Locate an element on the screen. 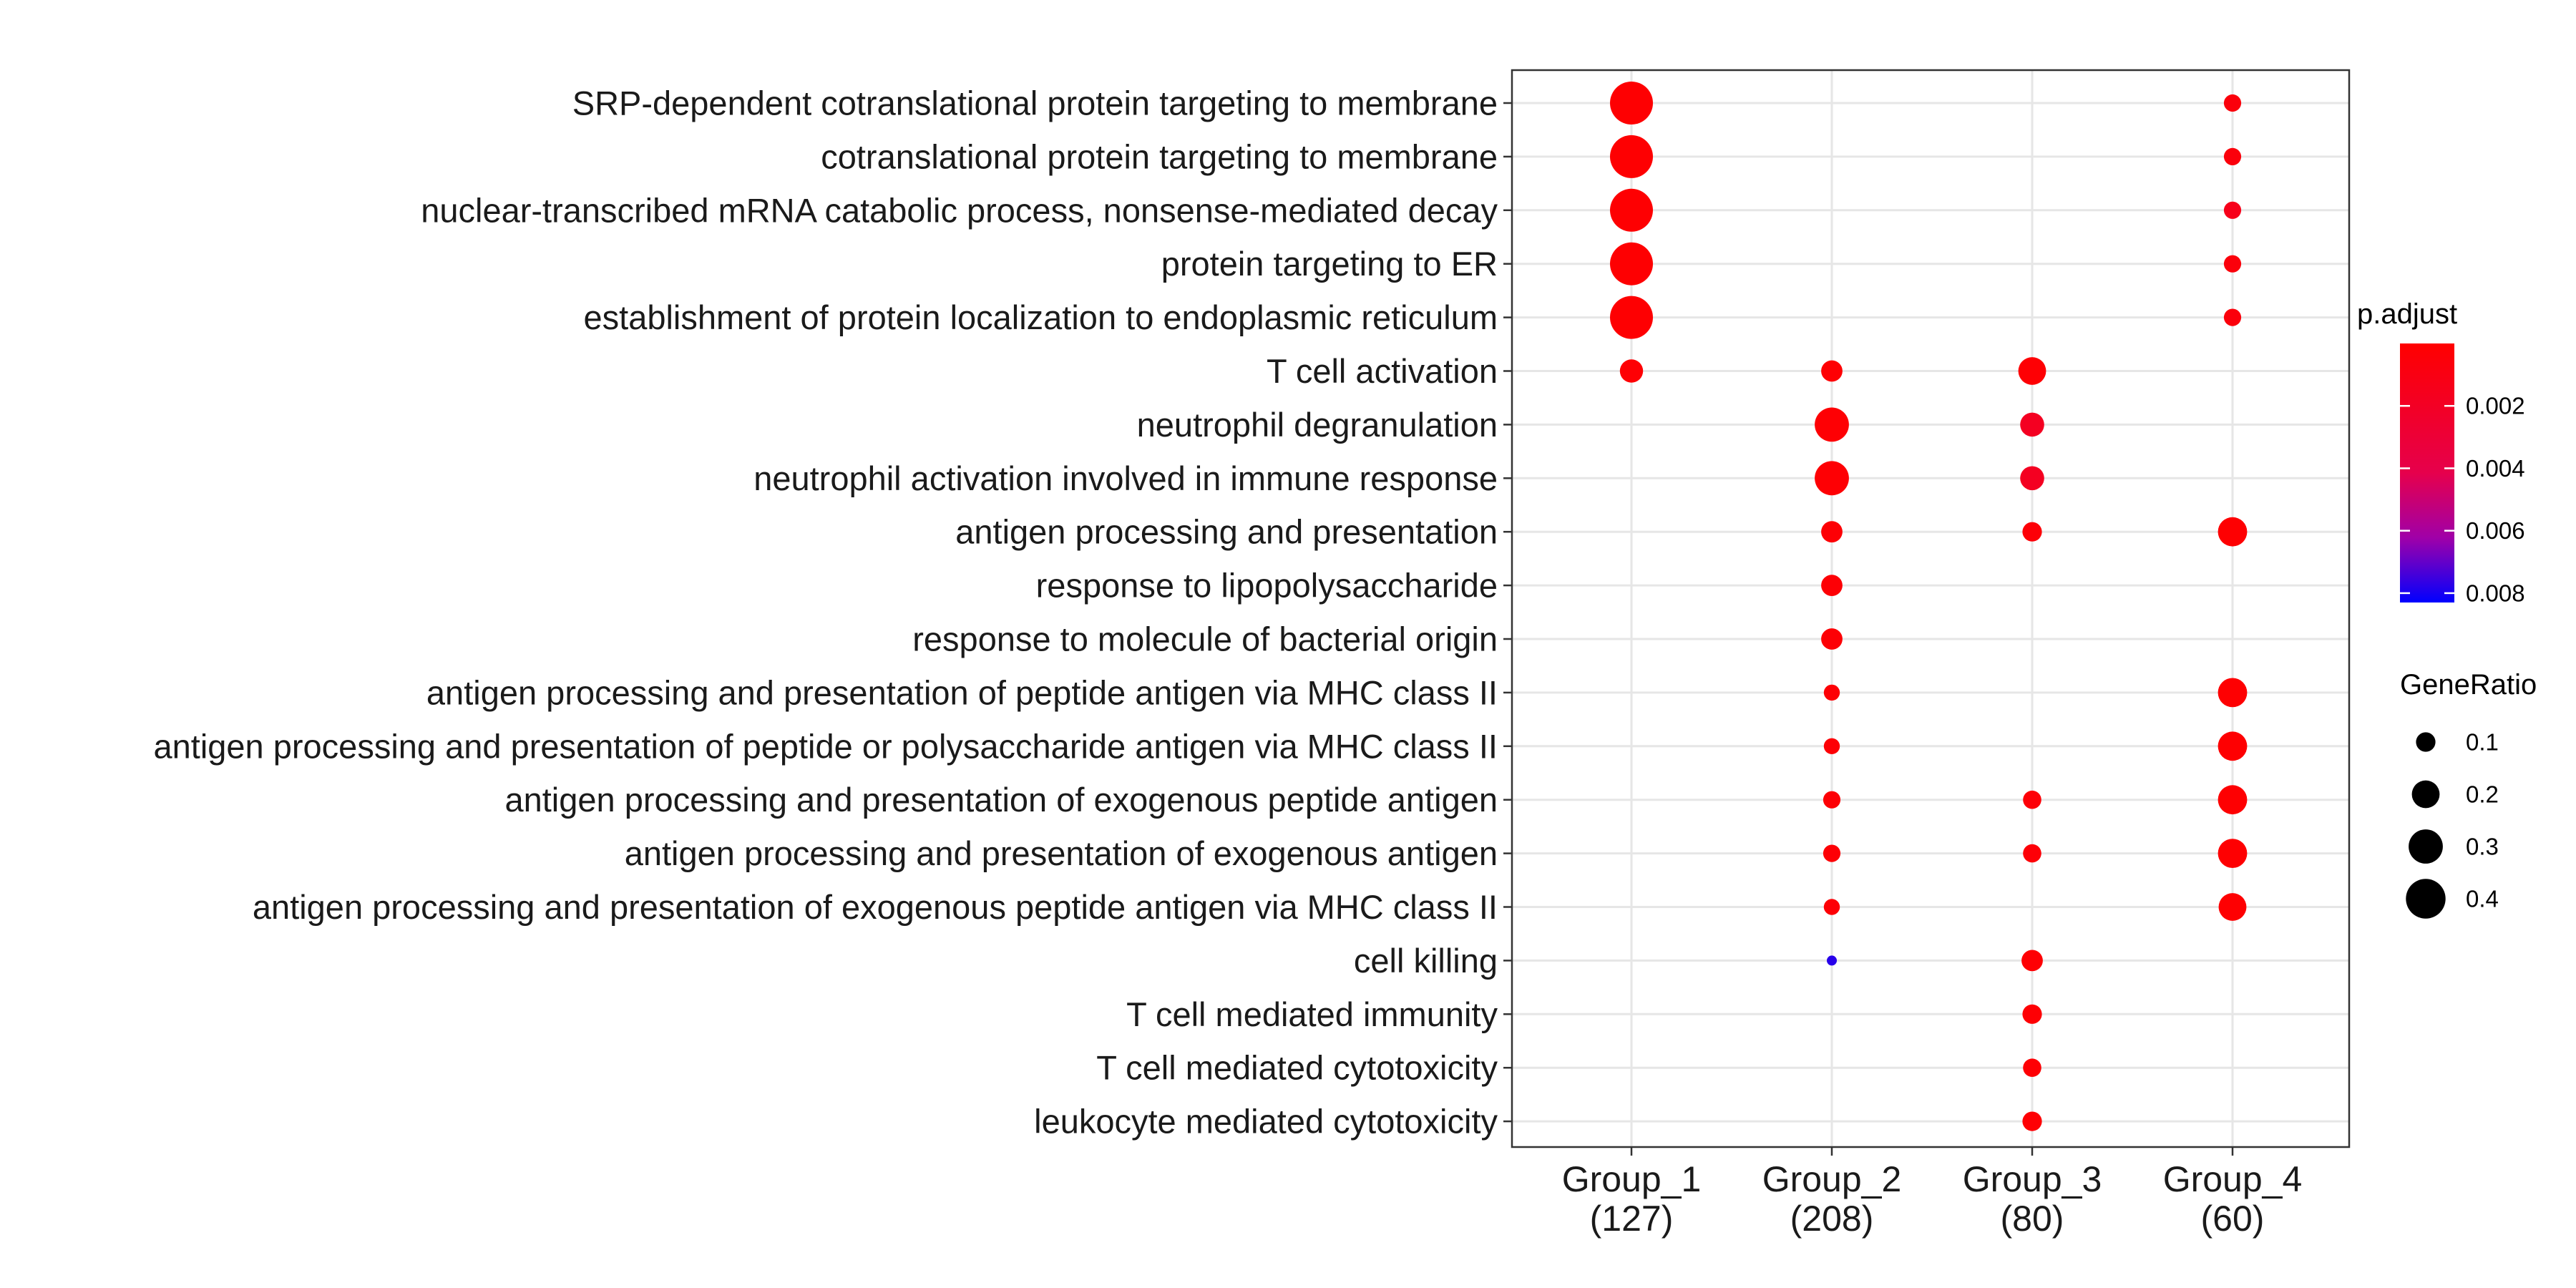 The image size is (2576, 1288). size-legend: GeneRatio 0.1 0.2 0.3 0.4 is located at coordinates (2468, 794).